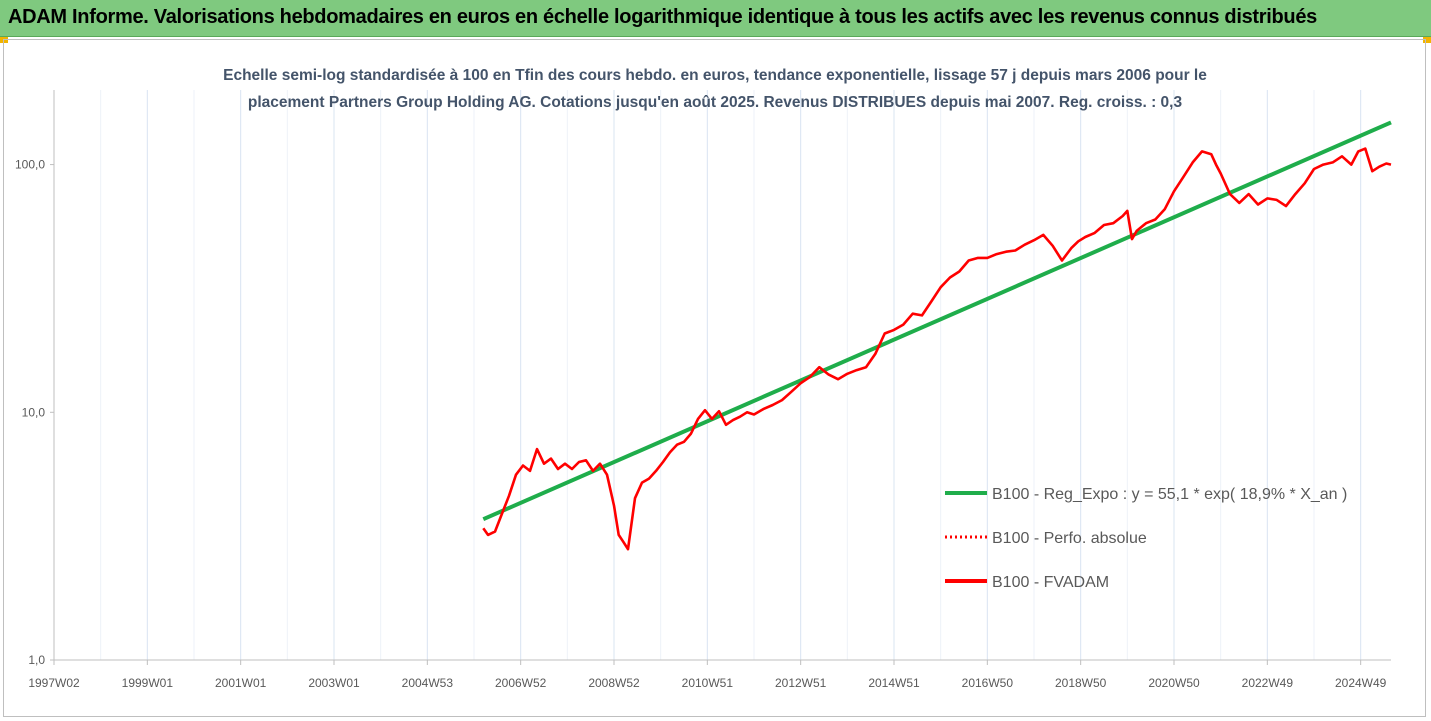 This screenshot has height=721, width=1431. I want to click on x-tick-label: 2004W53, so click(428, 683).